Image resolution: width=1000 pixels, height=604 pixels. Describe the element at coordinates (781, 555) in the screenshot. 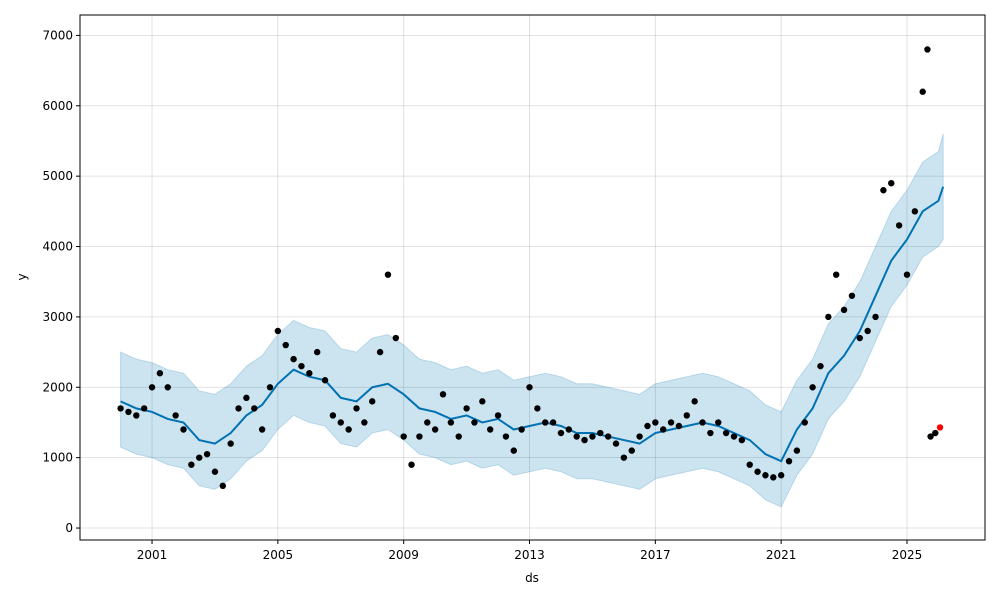

I see `x-tick-label: 2021` at that location.